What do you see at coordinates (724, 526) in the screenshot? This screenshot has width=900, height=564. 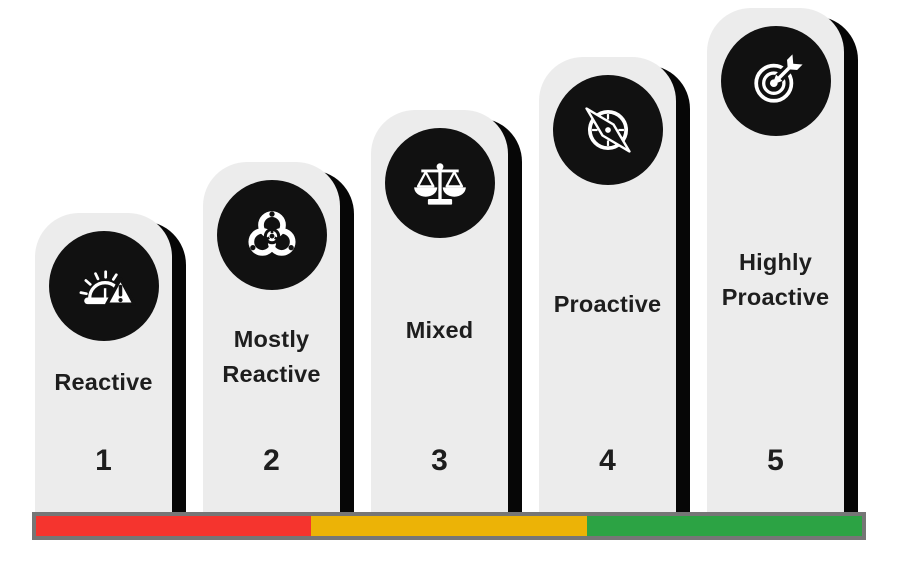 I see `scale-segment-green` at bounding box center [724, 526].